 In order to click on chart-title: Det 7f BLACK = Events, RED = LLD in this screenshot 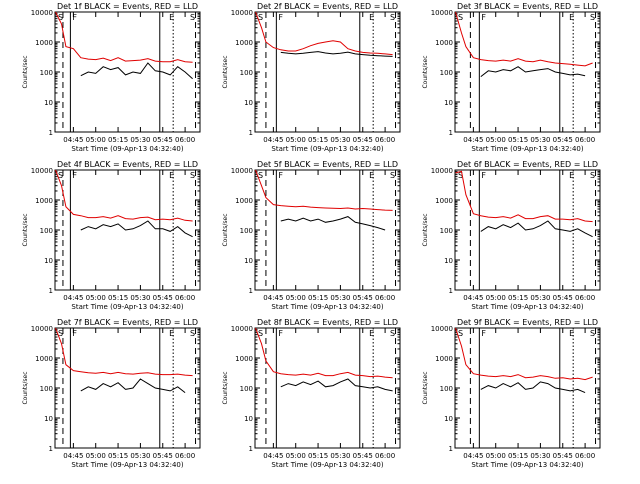, I will do `click(127, 322)`.